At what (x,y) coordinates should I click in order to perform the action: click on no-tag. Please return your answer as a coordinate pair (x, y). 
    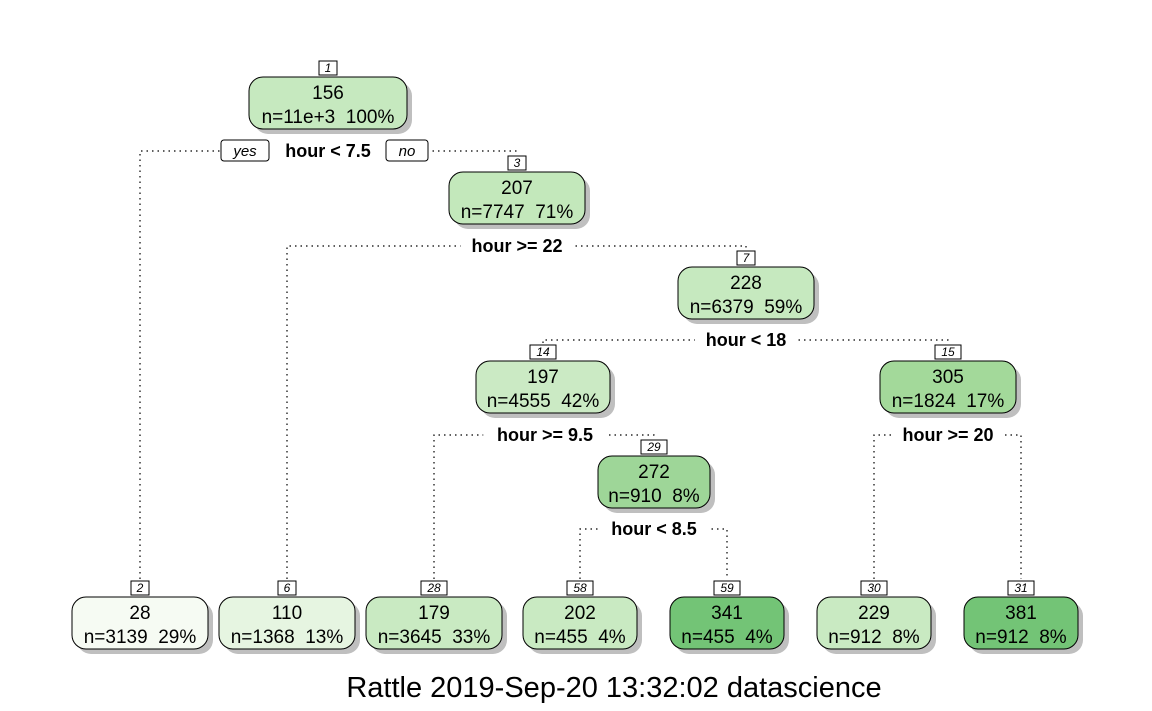
    Looking at the image, I should click on (407, 150).